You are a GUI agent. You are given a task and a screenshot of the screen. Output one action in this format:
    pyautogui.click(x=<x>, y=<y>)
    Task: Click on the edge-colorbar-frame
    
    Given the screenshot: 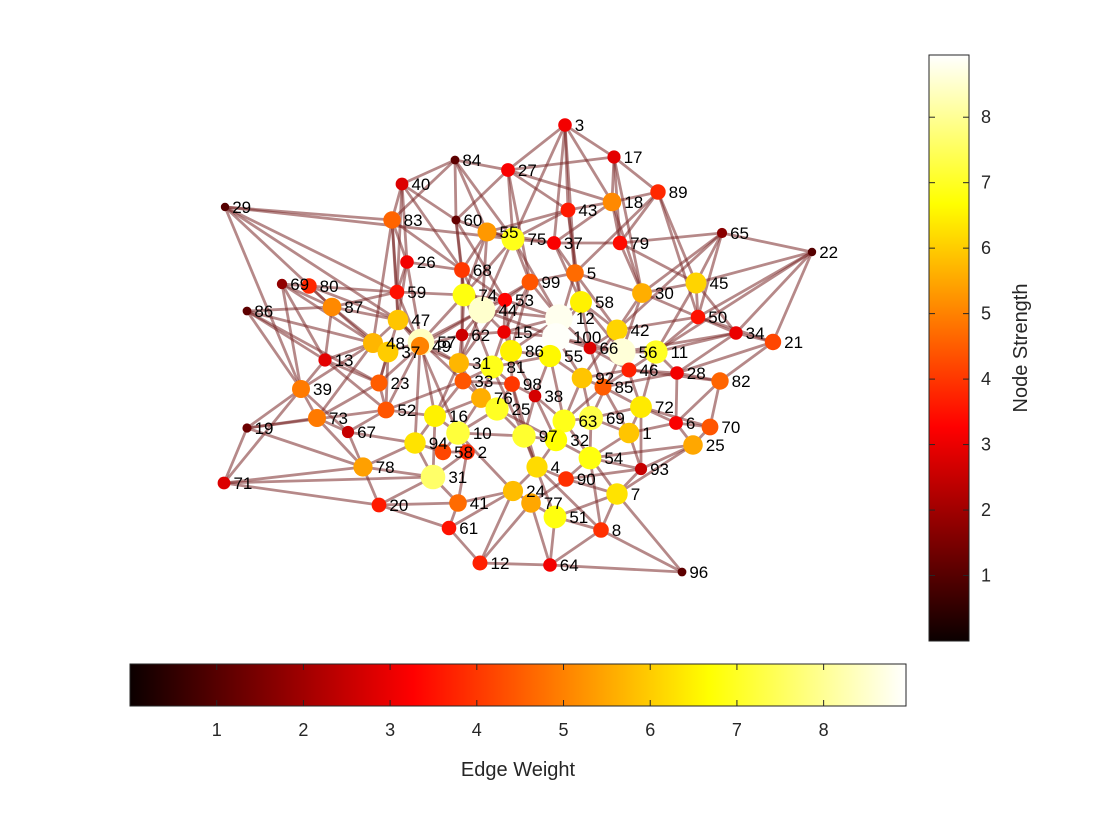 What is the action you would take?
    pyautogui.click(x=518, y=685)
    